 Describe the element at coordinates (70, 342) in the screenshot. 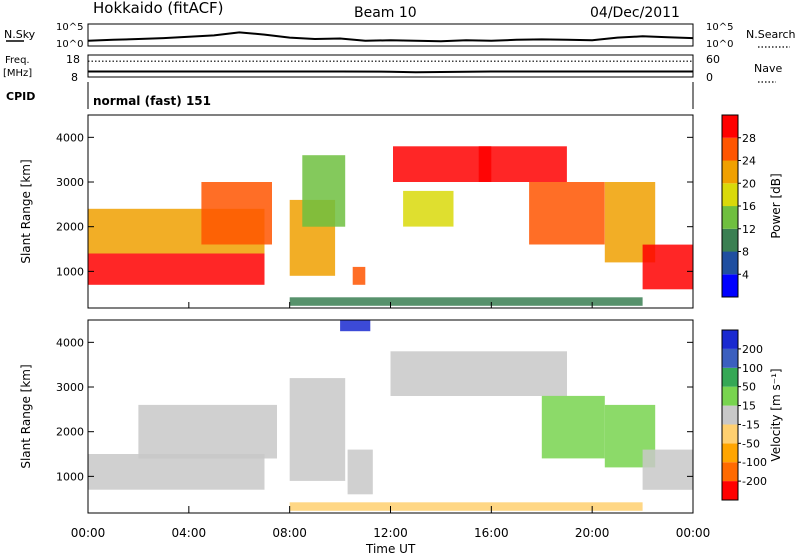

I see `velocity-ytick-label-3: 4000` at that location.